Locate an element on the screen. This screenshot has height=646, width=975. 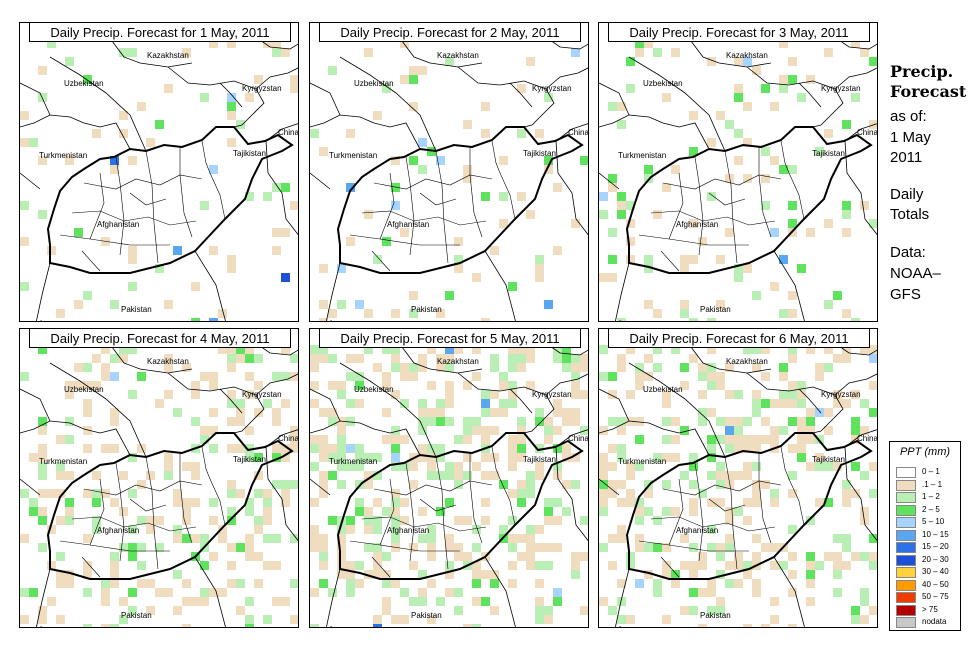
side-title-line2: Forecast is located at coordinates (928, 91).